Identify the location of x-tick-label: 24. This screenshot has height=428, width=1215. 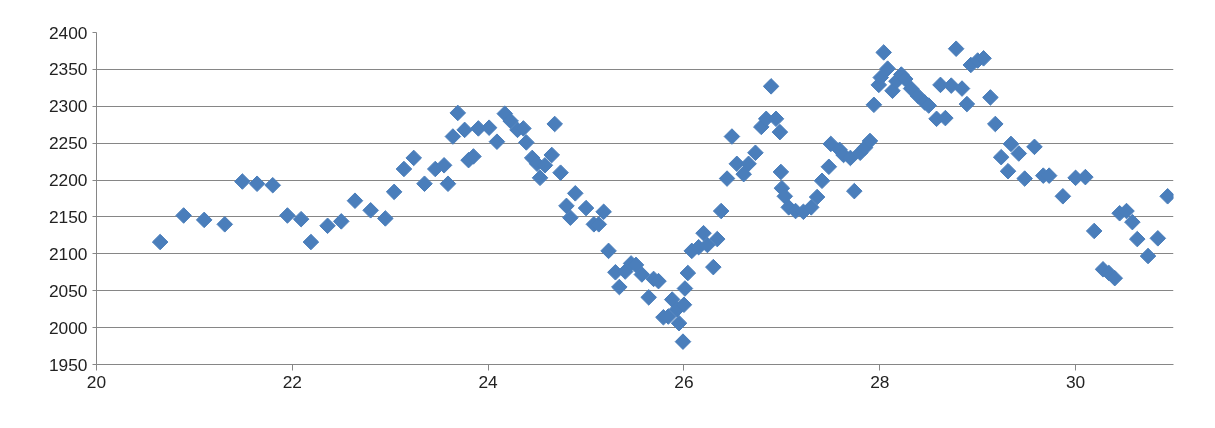
(488, 381).